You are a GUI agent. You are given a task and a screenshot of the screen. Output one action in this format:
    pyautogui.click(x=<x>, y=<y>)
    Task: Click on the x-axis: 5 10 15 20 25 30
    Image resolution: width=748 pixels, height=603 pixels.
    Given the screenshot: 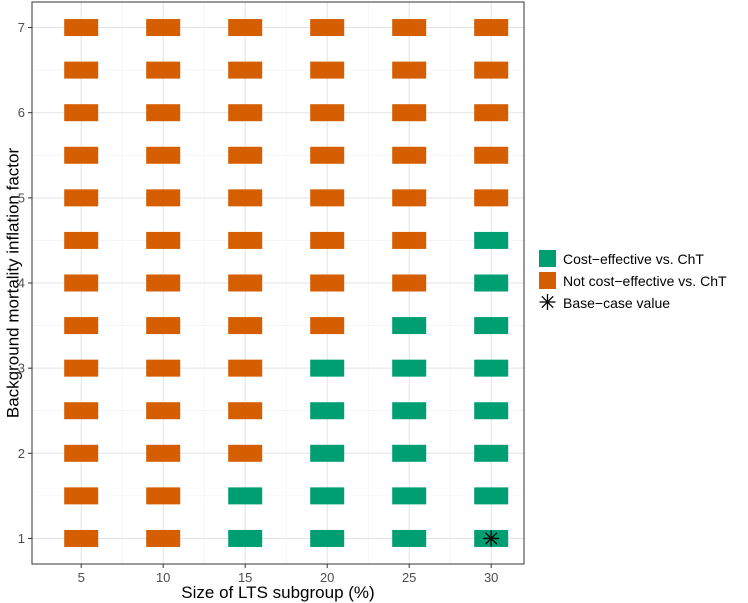 What is the action you would take?
    pyautogui.click(x=288, y=574)
    